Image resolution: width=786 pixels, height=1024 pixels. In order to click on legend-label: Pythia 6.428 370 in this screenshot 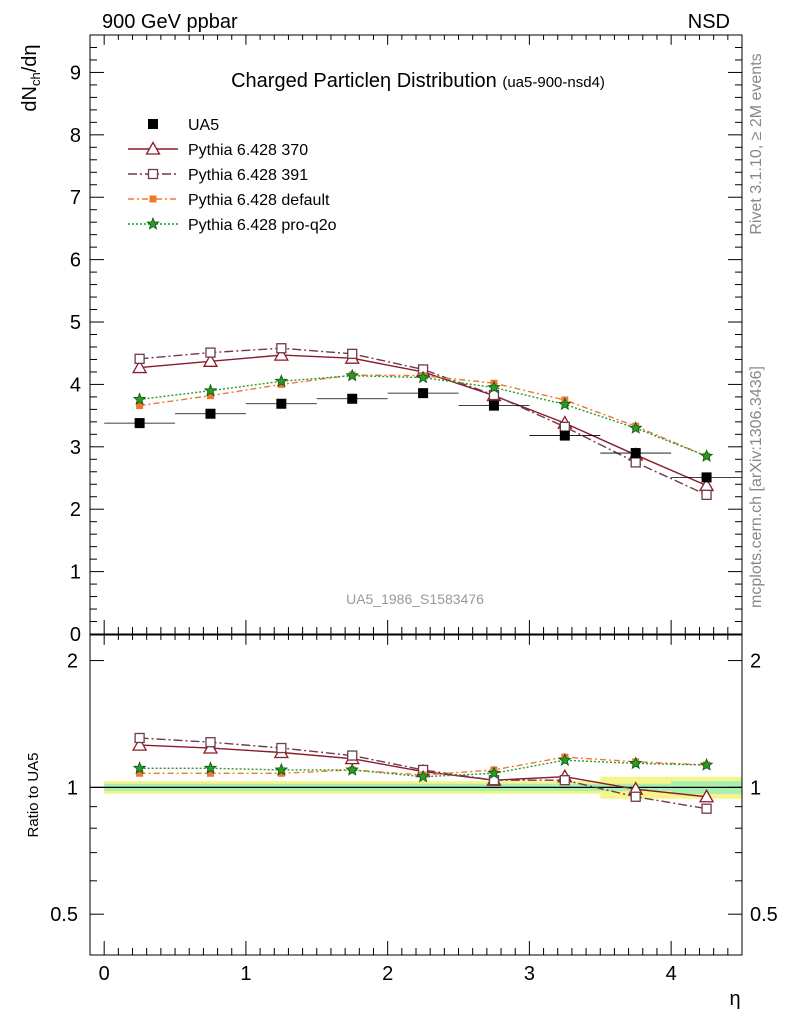, I will do `click(248, 150)`.